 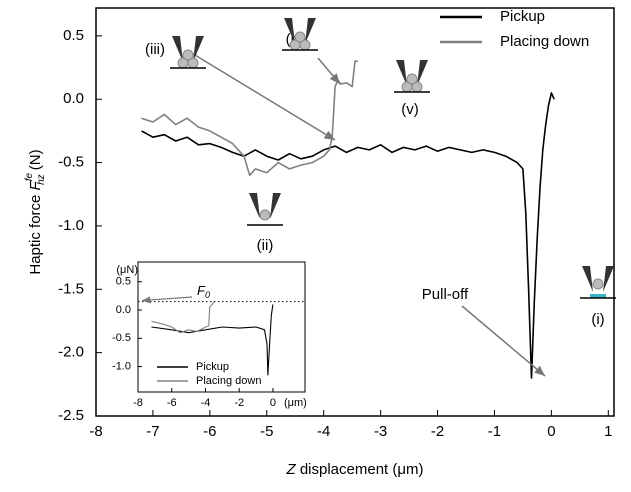 What do you see at coordinates (295, 403) in the screenshot?
I see `x-unit: (μm)` at bounding box center [295, 403].